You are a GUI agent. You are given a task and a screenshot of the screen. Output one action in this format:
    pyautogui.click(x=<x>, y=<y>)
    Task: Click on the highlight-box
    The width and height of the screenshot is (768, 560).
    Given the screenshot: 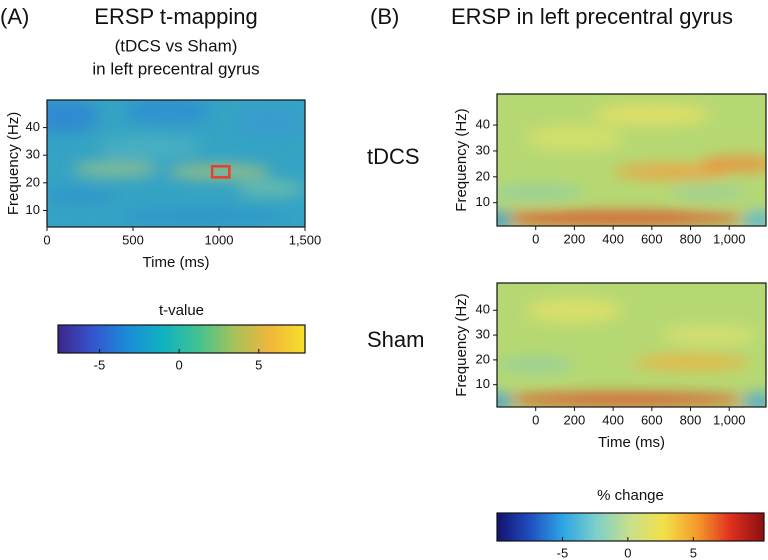 What is the action you would take?
    pyautogui.click(x=220, y=172)
    